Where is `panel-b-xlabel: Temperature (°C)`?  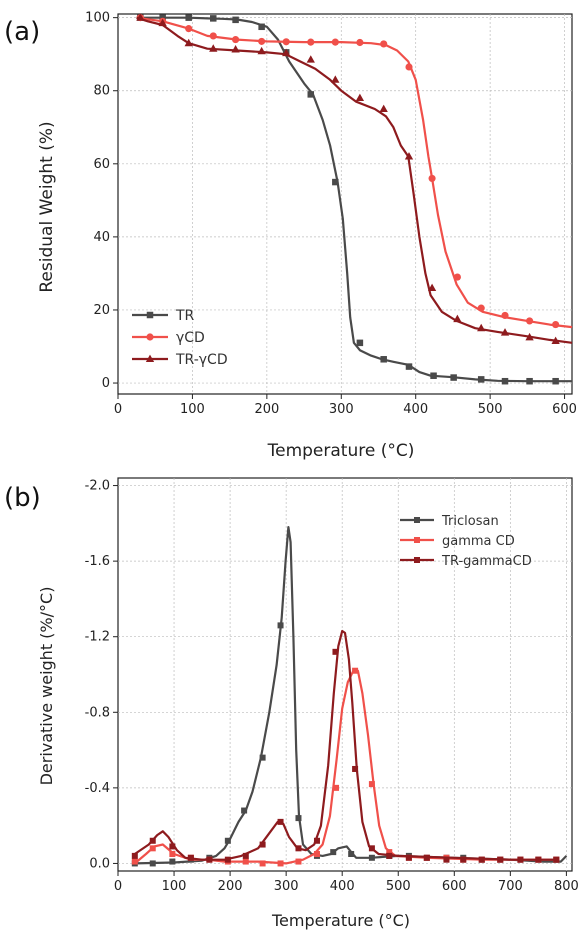 panel-b-xlabel: Temperature (°C) is located at coordinates (340, 920).